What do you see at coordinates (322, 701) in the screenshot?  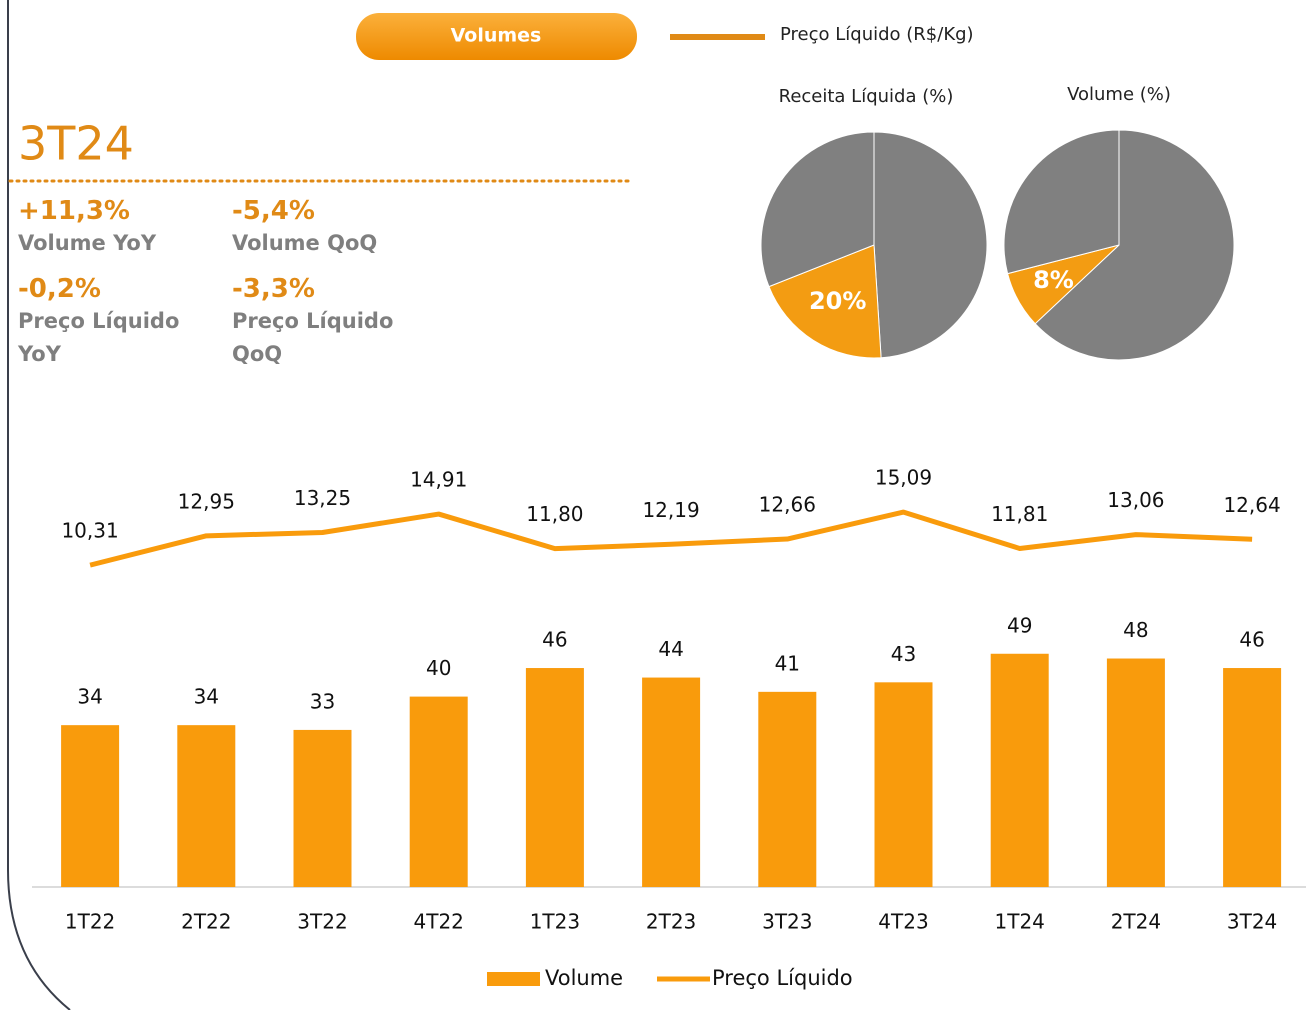 I see `bar-label: 33` at bounding box center [322, 701].